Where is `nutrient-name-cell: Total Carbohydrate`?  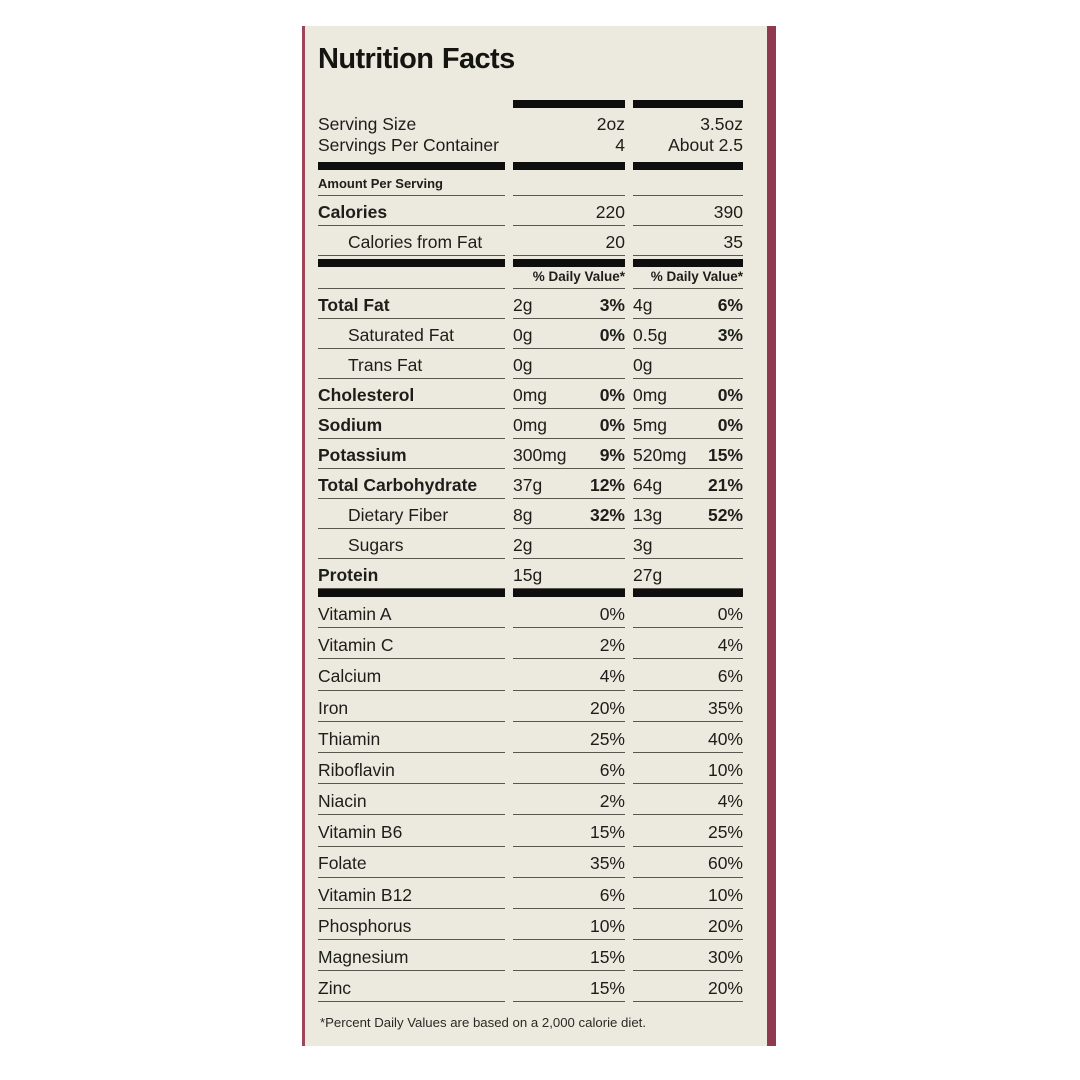 nutrient-name-cell: Total Carbohydrate is located at coordinates (411, 486).